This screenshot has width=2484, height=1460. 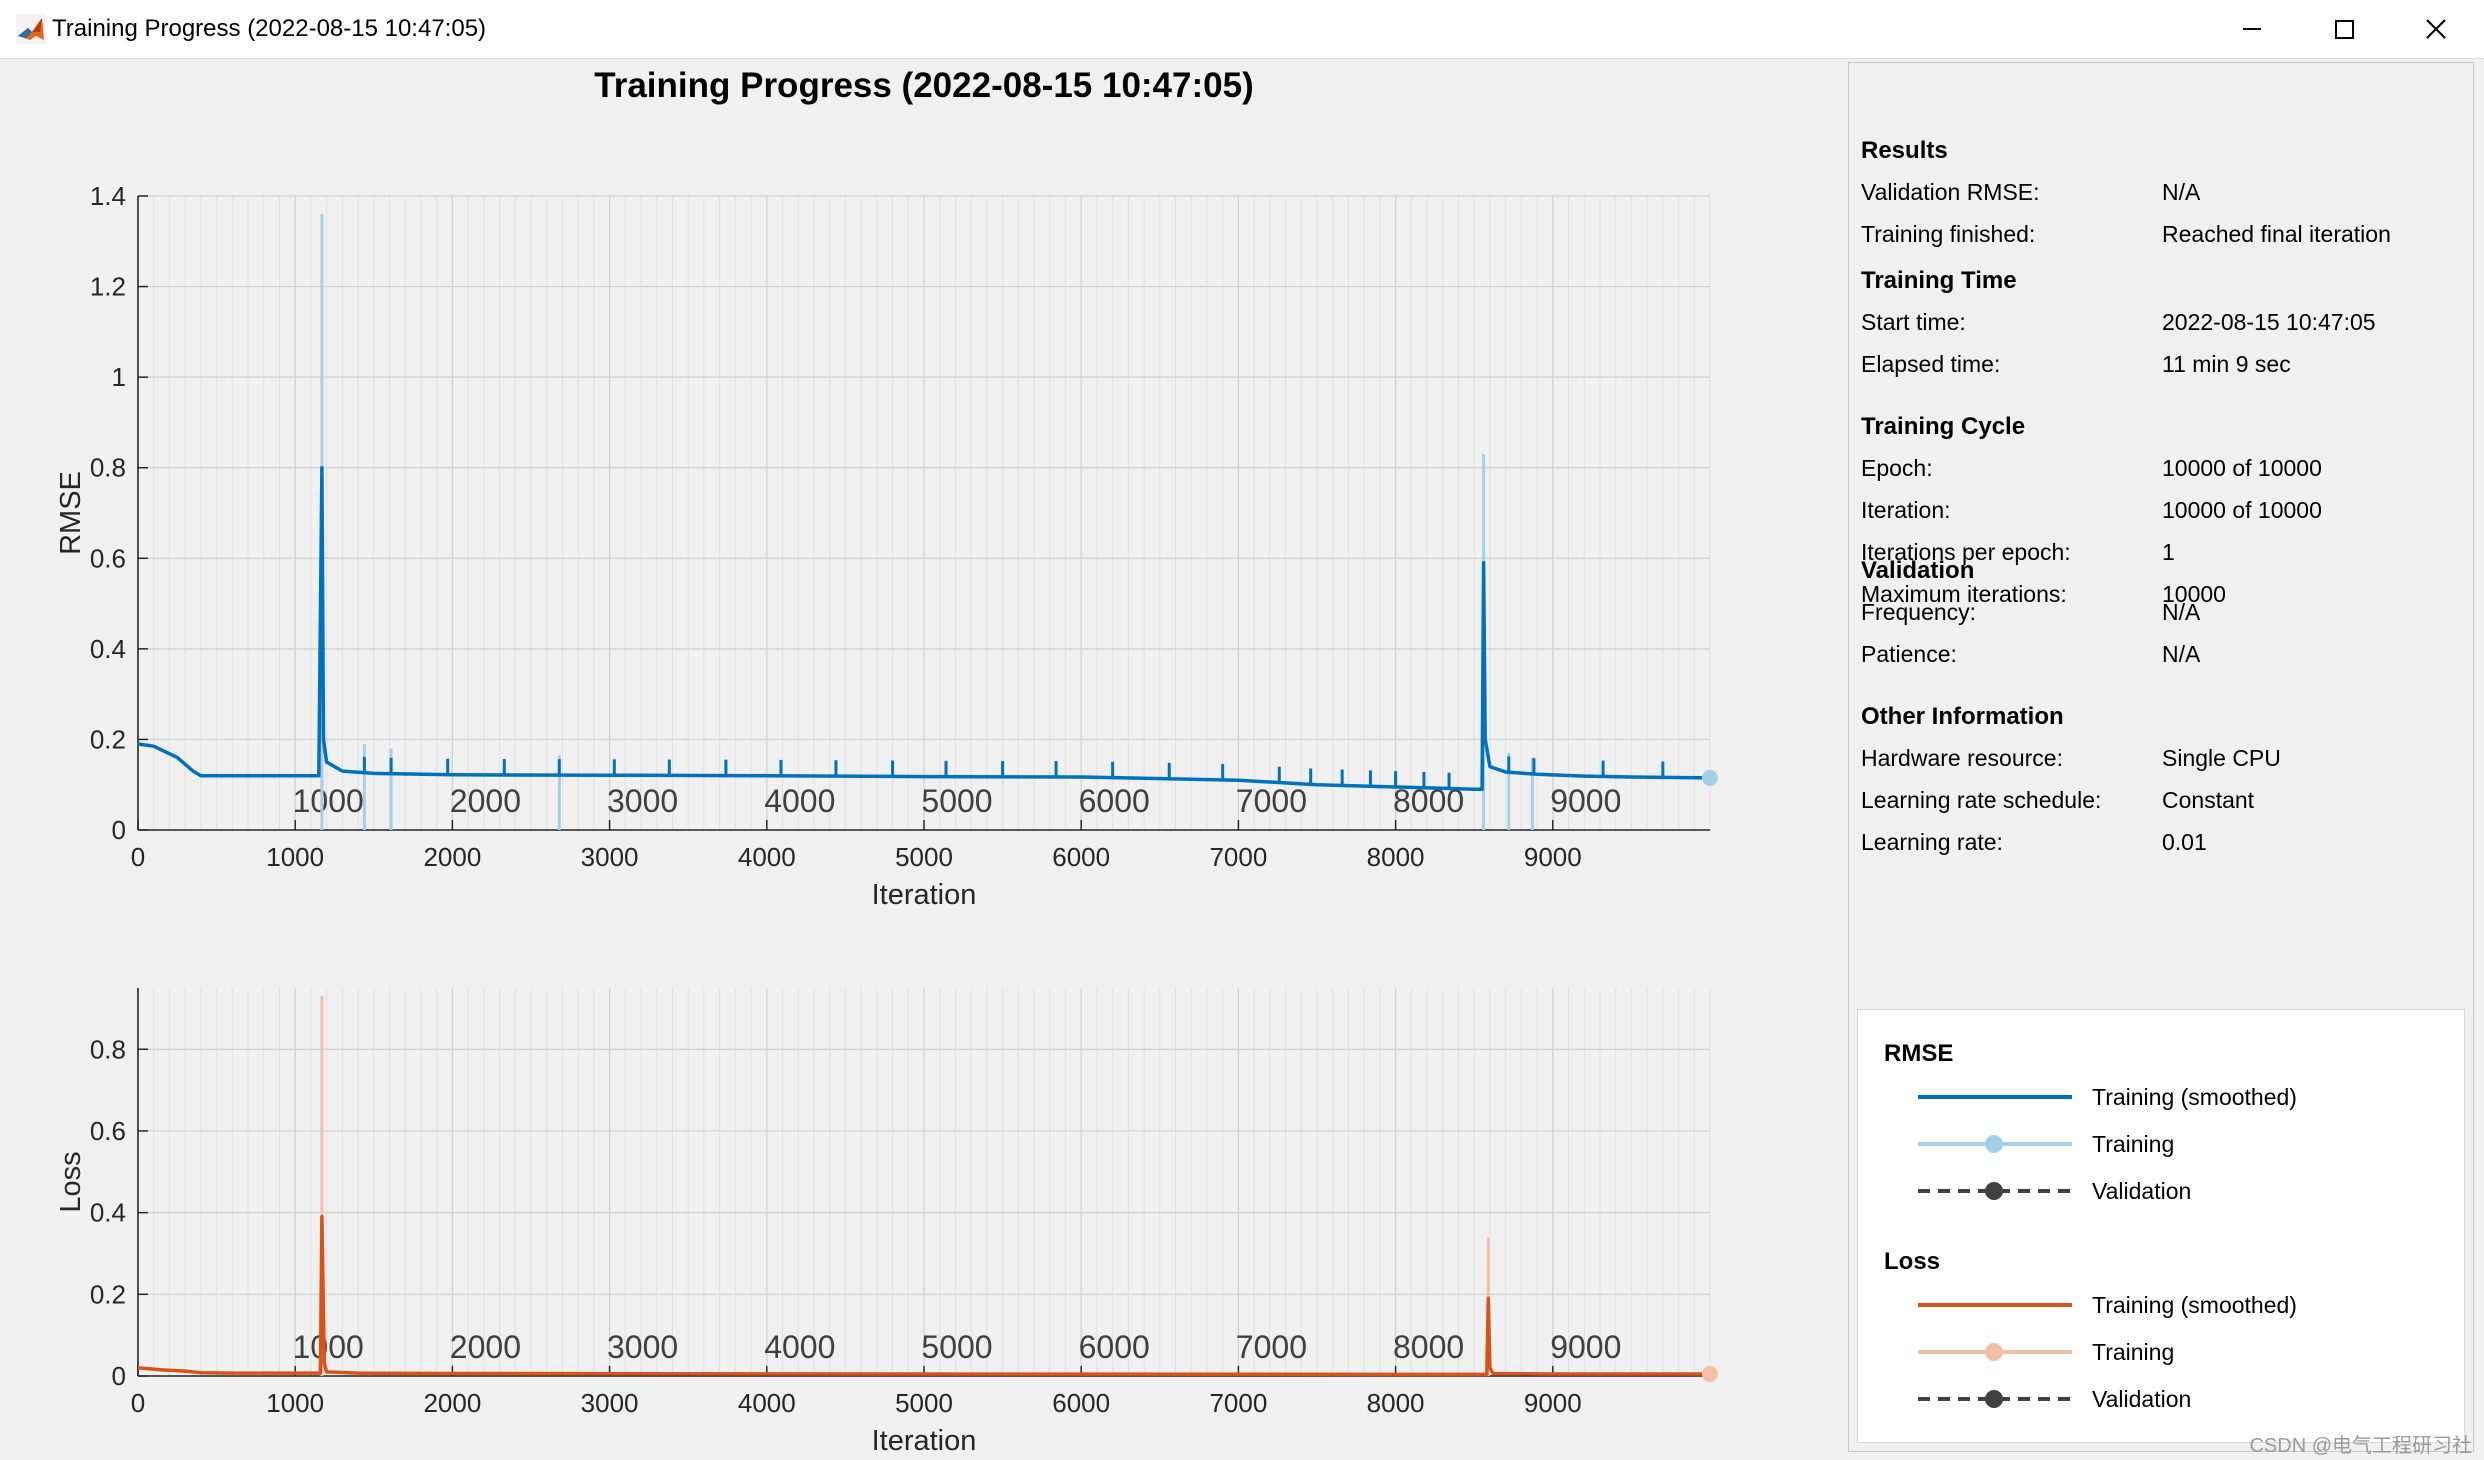 What do you see at coordinates (1271, 801) in the screenshot?
I see `epoch-label: 7000` at bounding box center [1271, 801].